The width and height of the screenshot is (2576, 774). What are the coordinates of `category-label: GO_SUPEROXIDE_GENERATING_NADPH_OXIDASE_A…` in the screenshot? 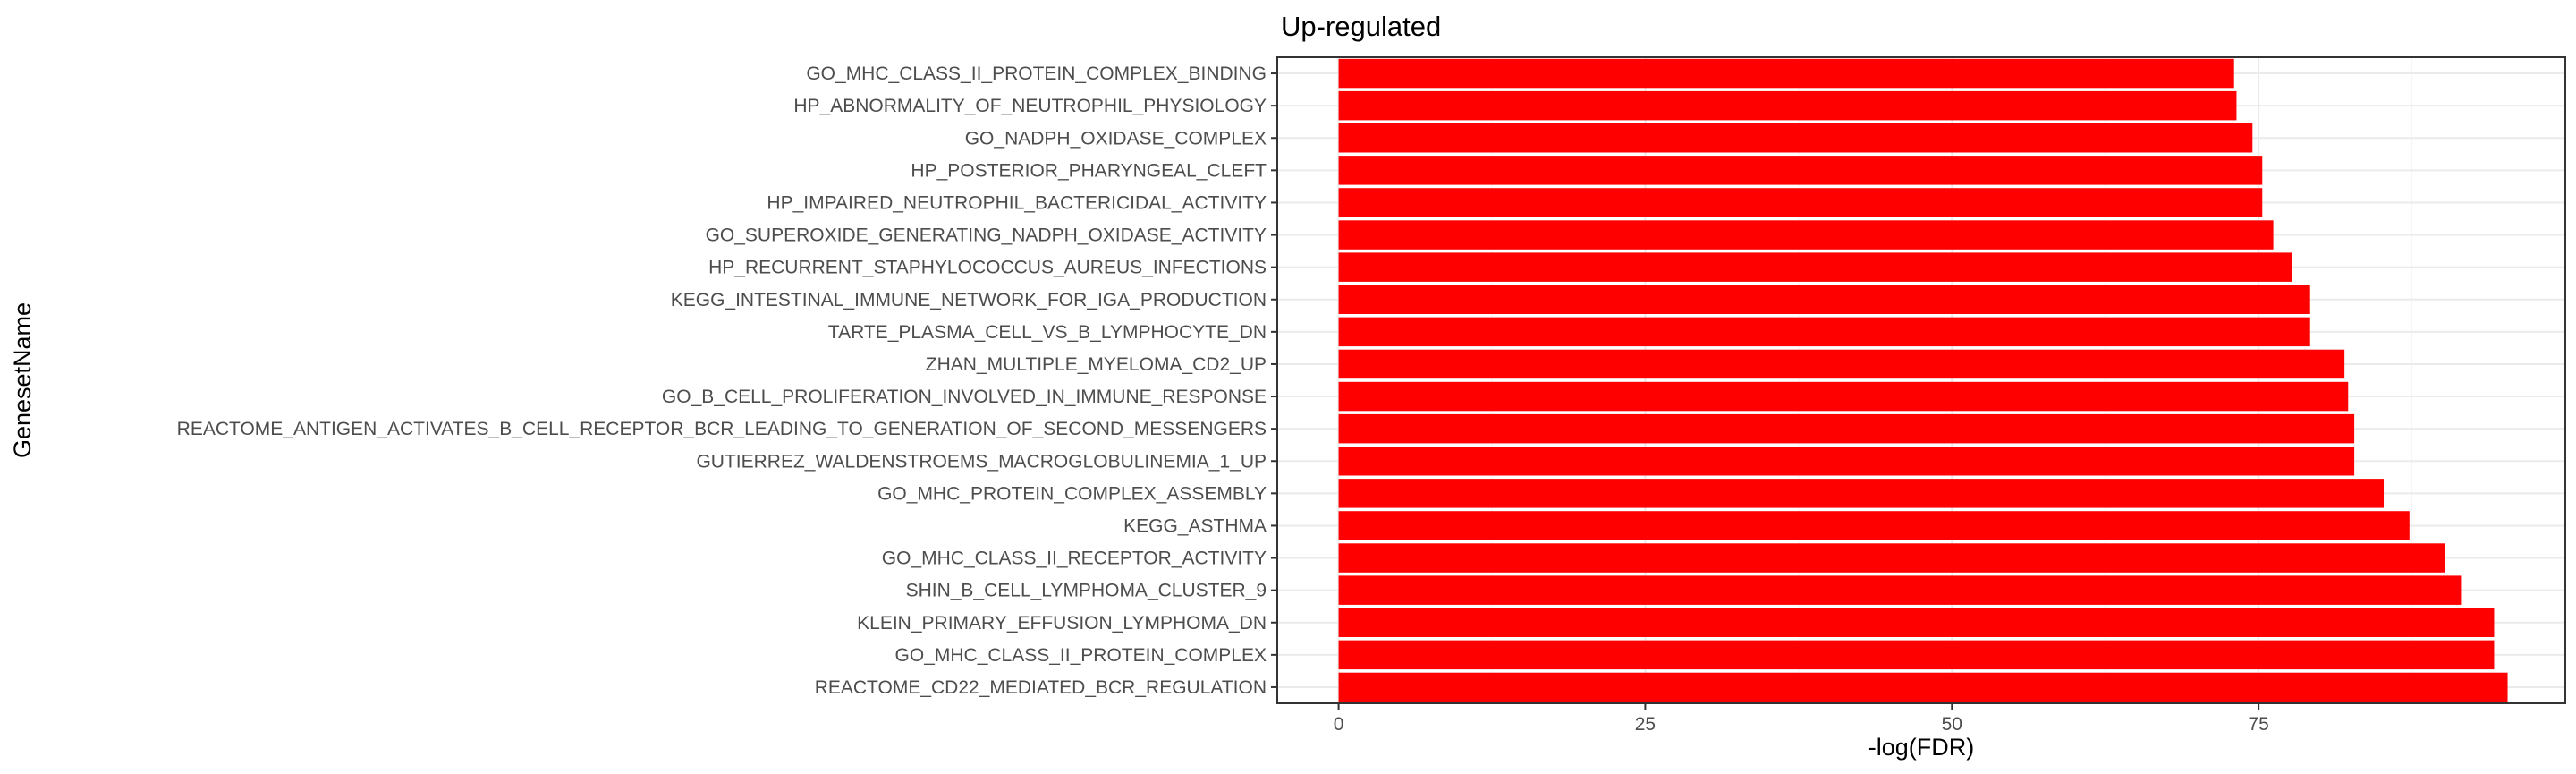 It's located at (986, 235).